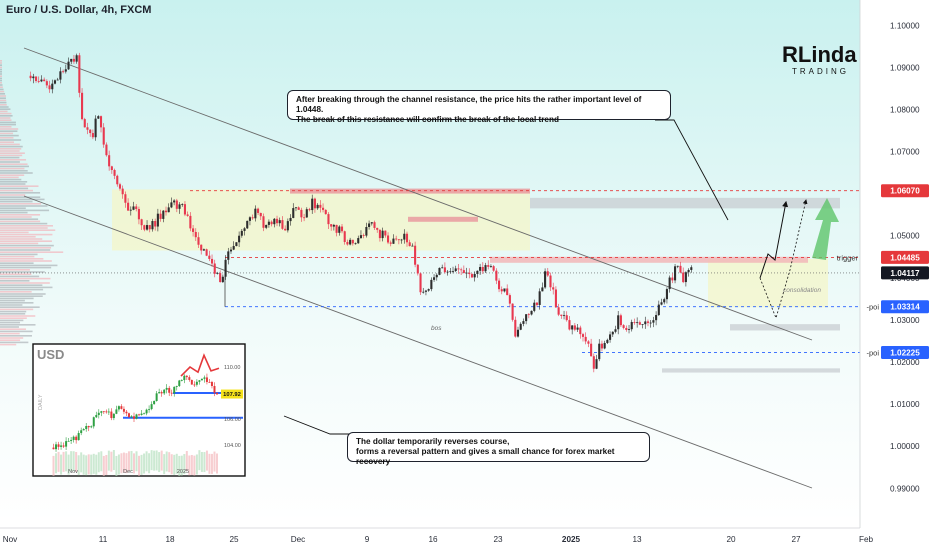 This screenshot has width=932, height=550. I want to click on usd-y-tick: 110.00, so click(232, 368).